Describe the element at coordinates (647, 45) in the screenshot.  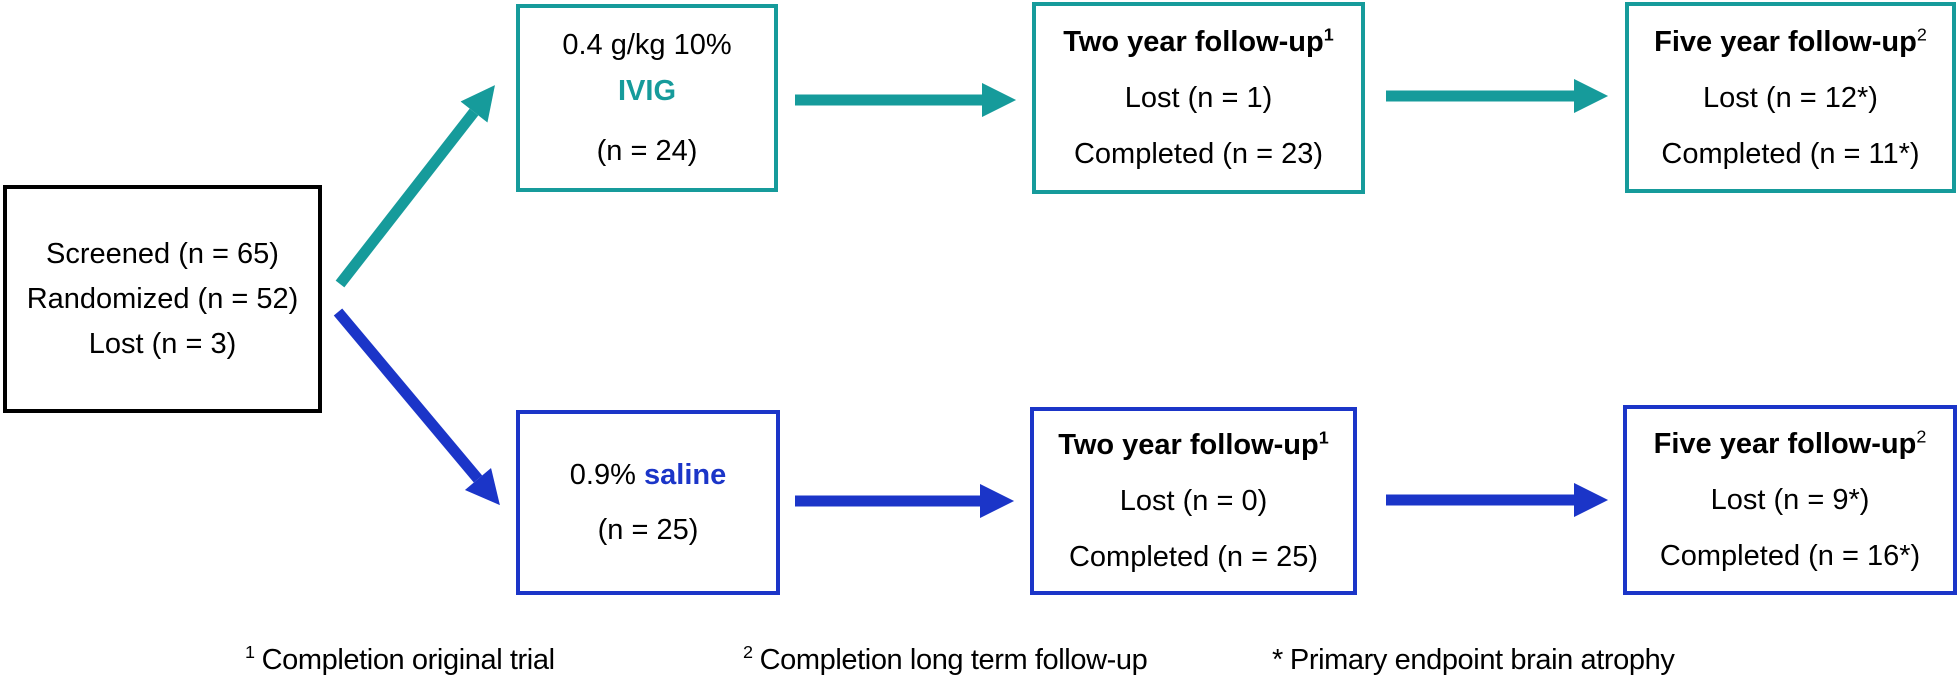
I see `ivig-dose: 0.4 g/kg 10%` at that location.